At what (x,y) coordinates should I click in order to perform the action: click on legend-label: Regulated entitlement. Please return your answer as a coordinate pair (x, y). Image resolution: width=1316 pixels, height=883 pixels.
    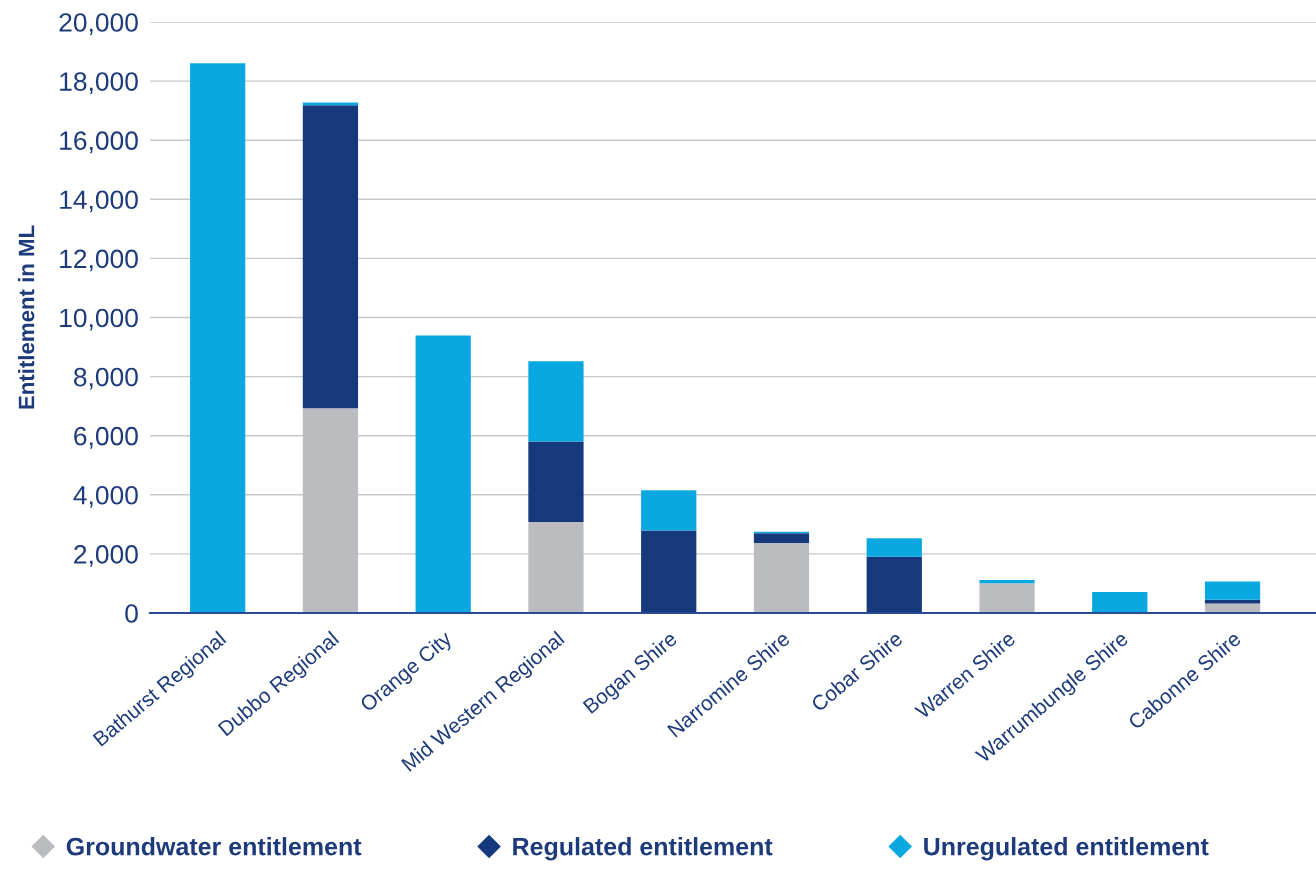
    Looking at the image, I should click on (643, 849).